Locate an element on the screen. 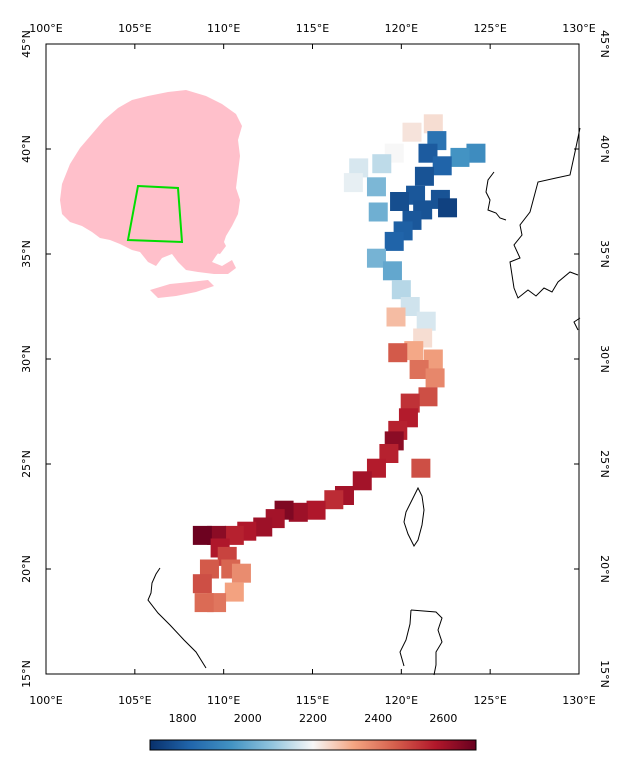 Image resolution: width=631 pixels, height=762 pixels. inset-land-mass is located at coordinates (151, 182).